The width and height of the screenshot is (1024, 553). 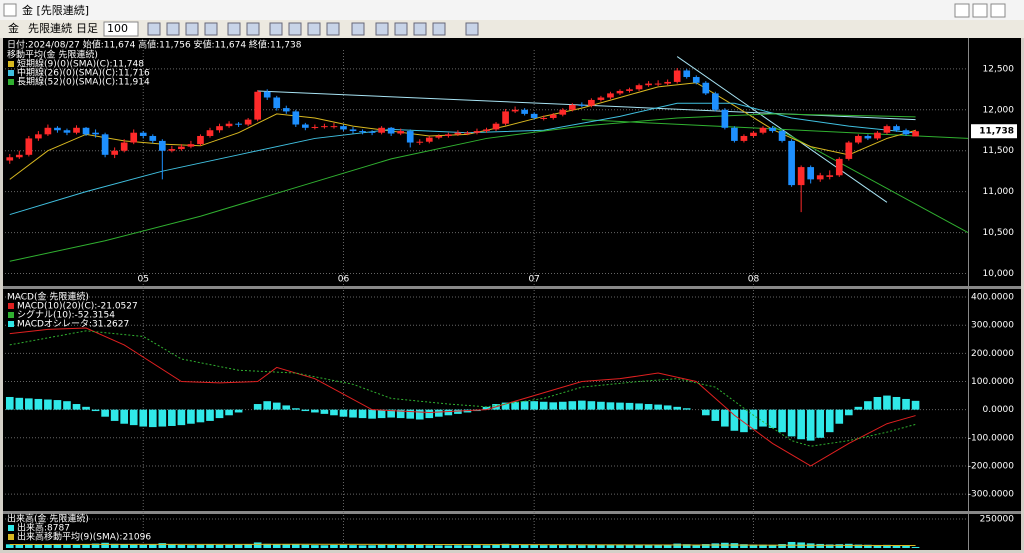 I want to click on count: 100, so click(x=117, y=28).